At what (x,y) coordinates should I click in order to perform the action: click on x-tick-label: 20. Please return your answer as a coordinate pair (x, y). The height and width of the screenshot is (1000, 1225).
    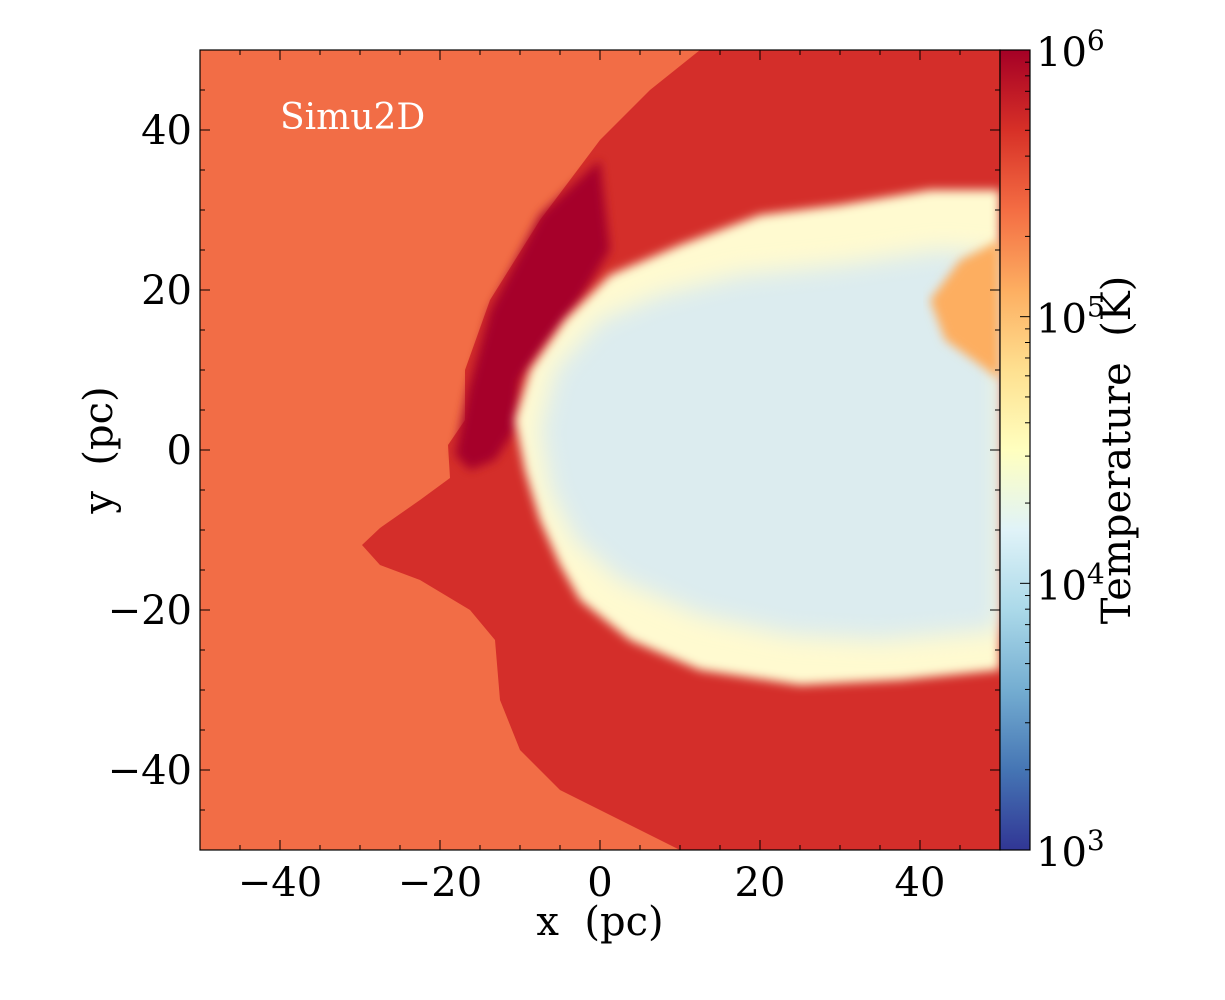
    Looking at the image, I should click on (760, 883).